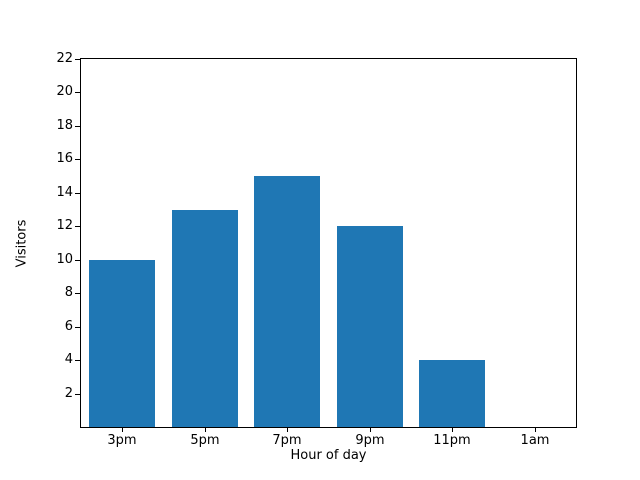 The height and width of the screenshot is (480, 640). Describe the element at coordinates (205, 318) in the screenshot. I see `bar-5pm` at that location.